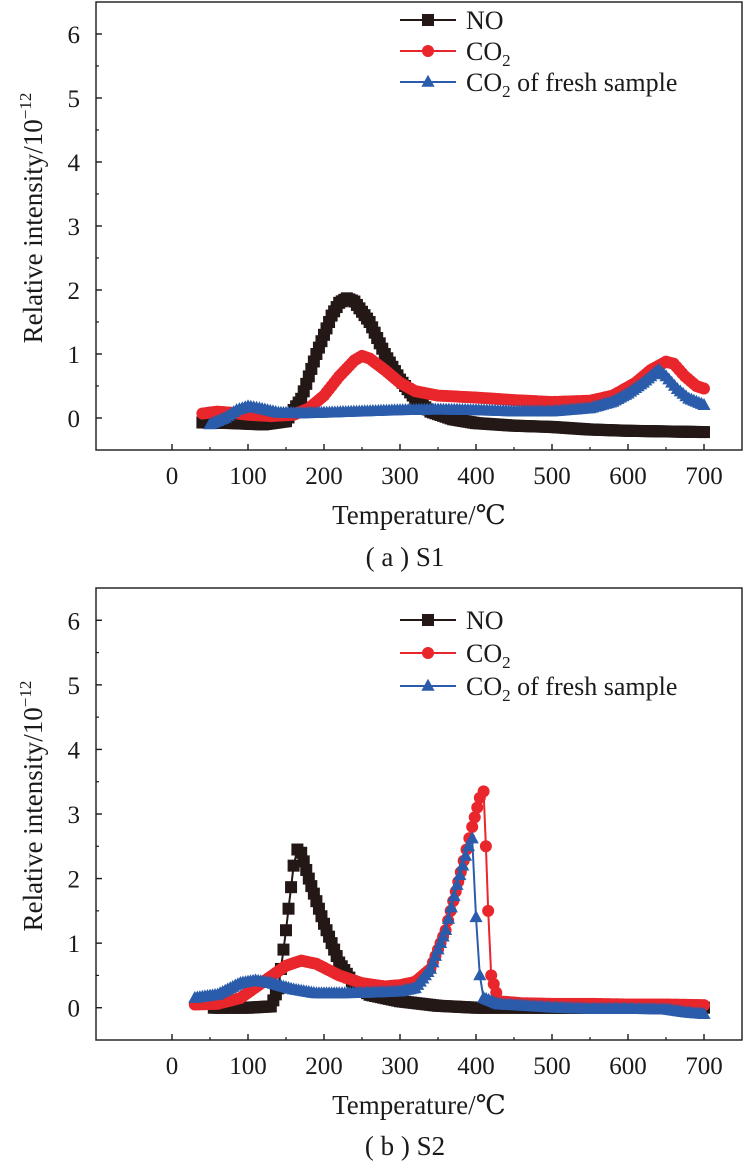 This screenshot has height=1168, width=746. I want to click on series-triangle-b, so click(449, 925).